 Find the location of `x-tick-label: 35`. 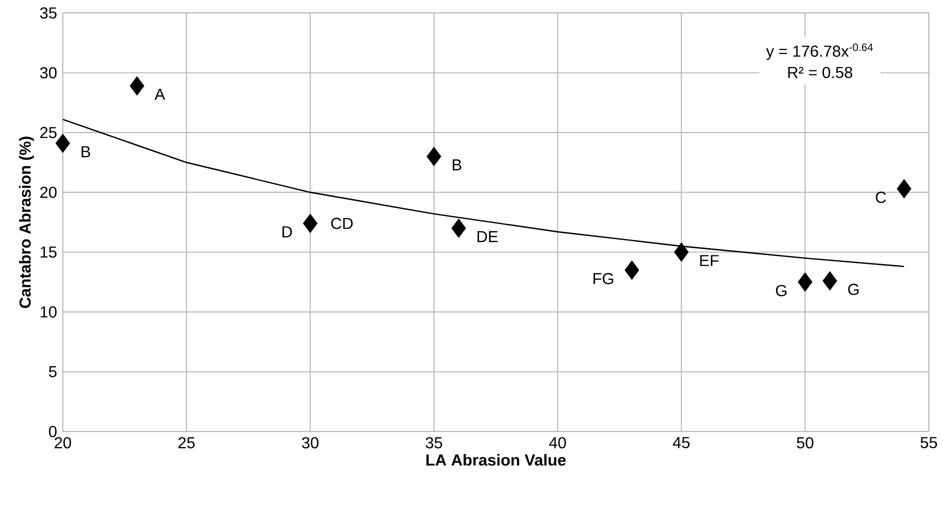

x-tick-label: 35 is located at coordinates (434, 442).